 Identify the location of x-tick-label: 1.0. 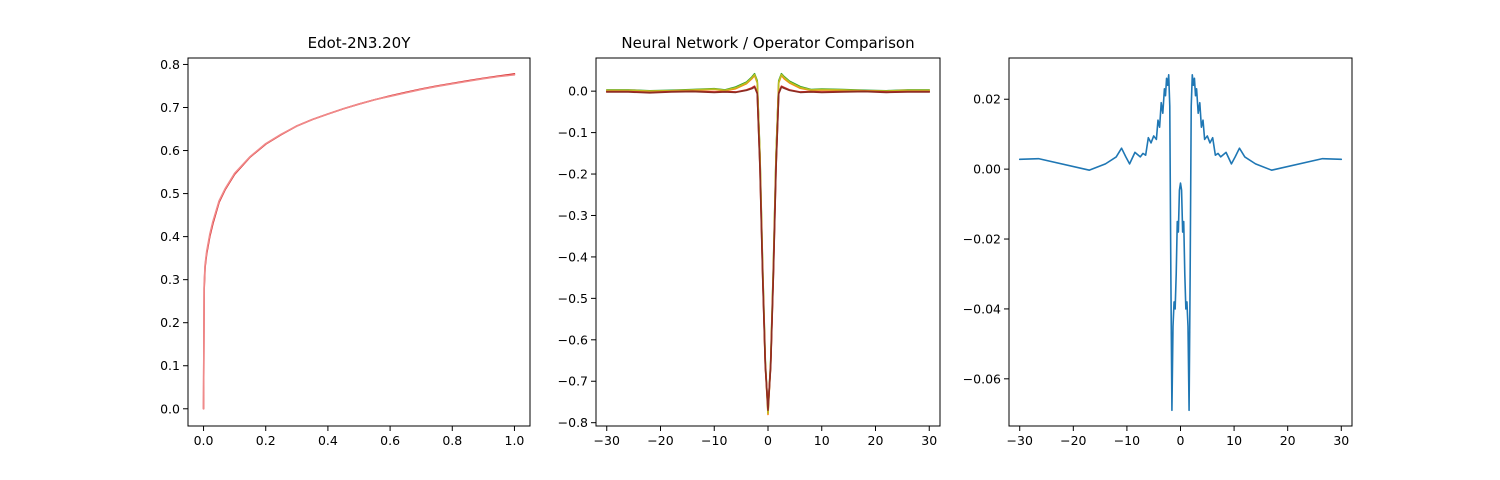
(515, 440).